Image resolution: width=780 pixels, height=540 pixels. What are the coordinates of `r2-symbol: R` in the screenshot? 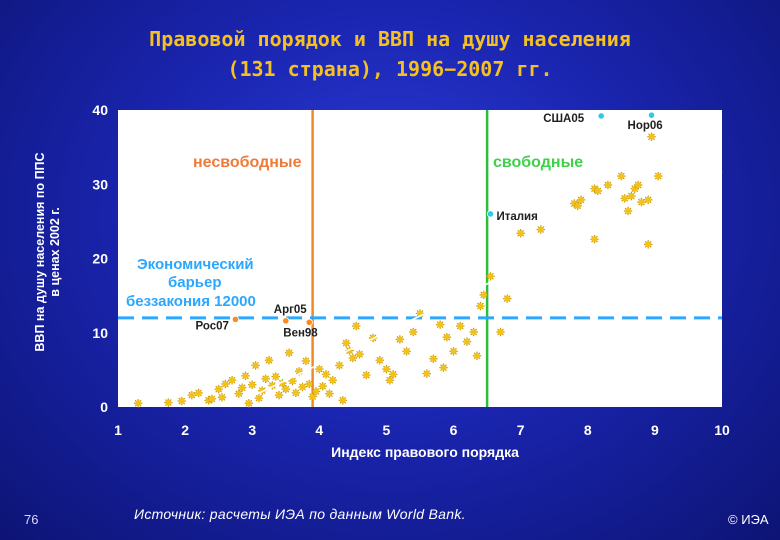 It's located at (600, 292).